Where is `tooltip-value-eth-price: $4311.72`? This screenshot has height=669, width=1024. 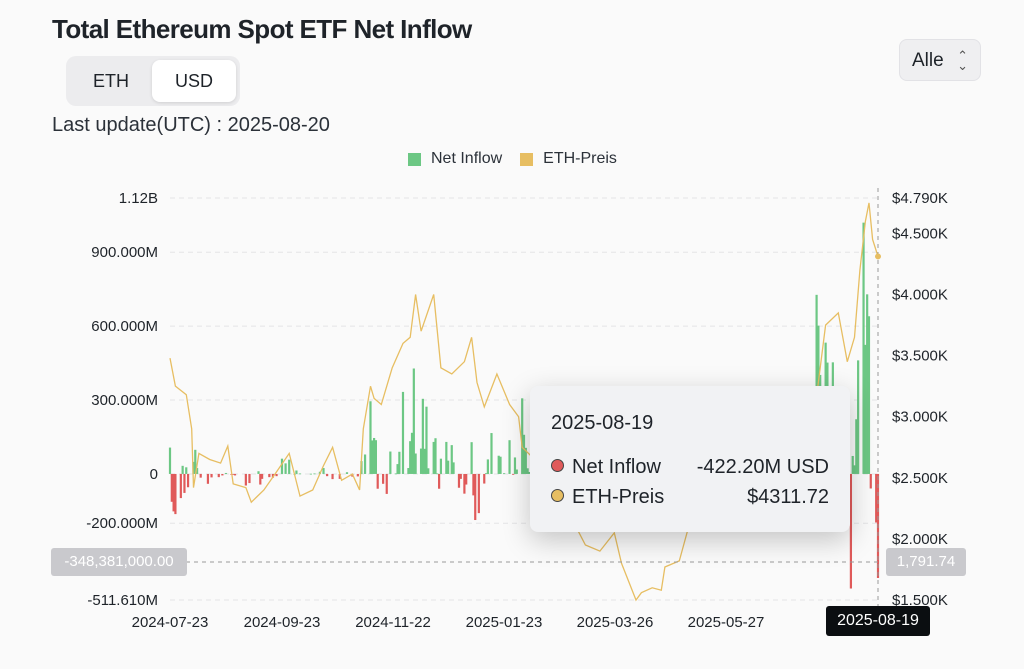
tooltip-value-eth-price: $4311.72 is located at coordinates (788, 497).